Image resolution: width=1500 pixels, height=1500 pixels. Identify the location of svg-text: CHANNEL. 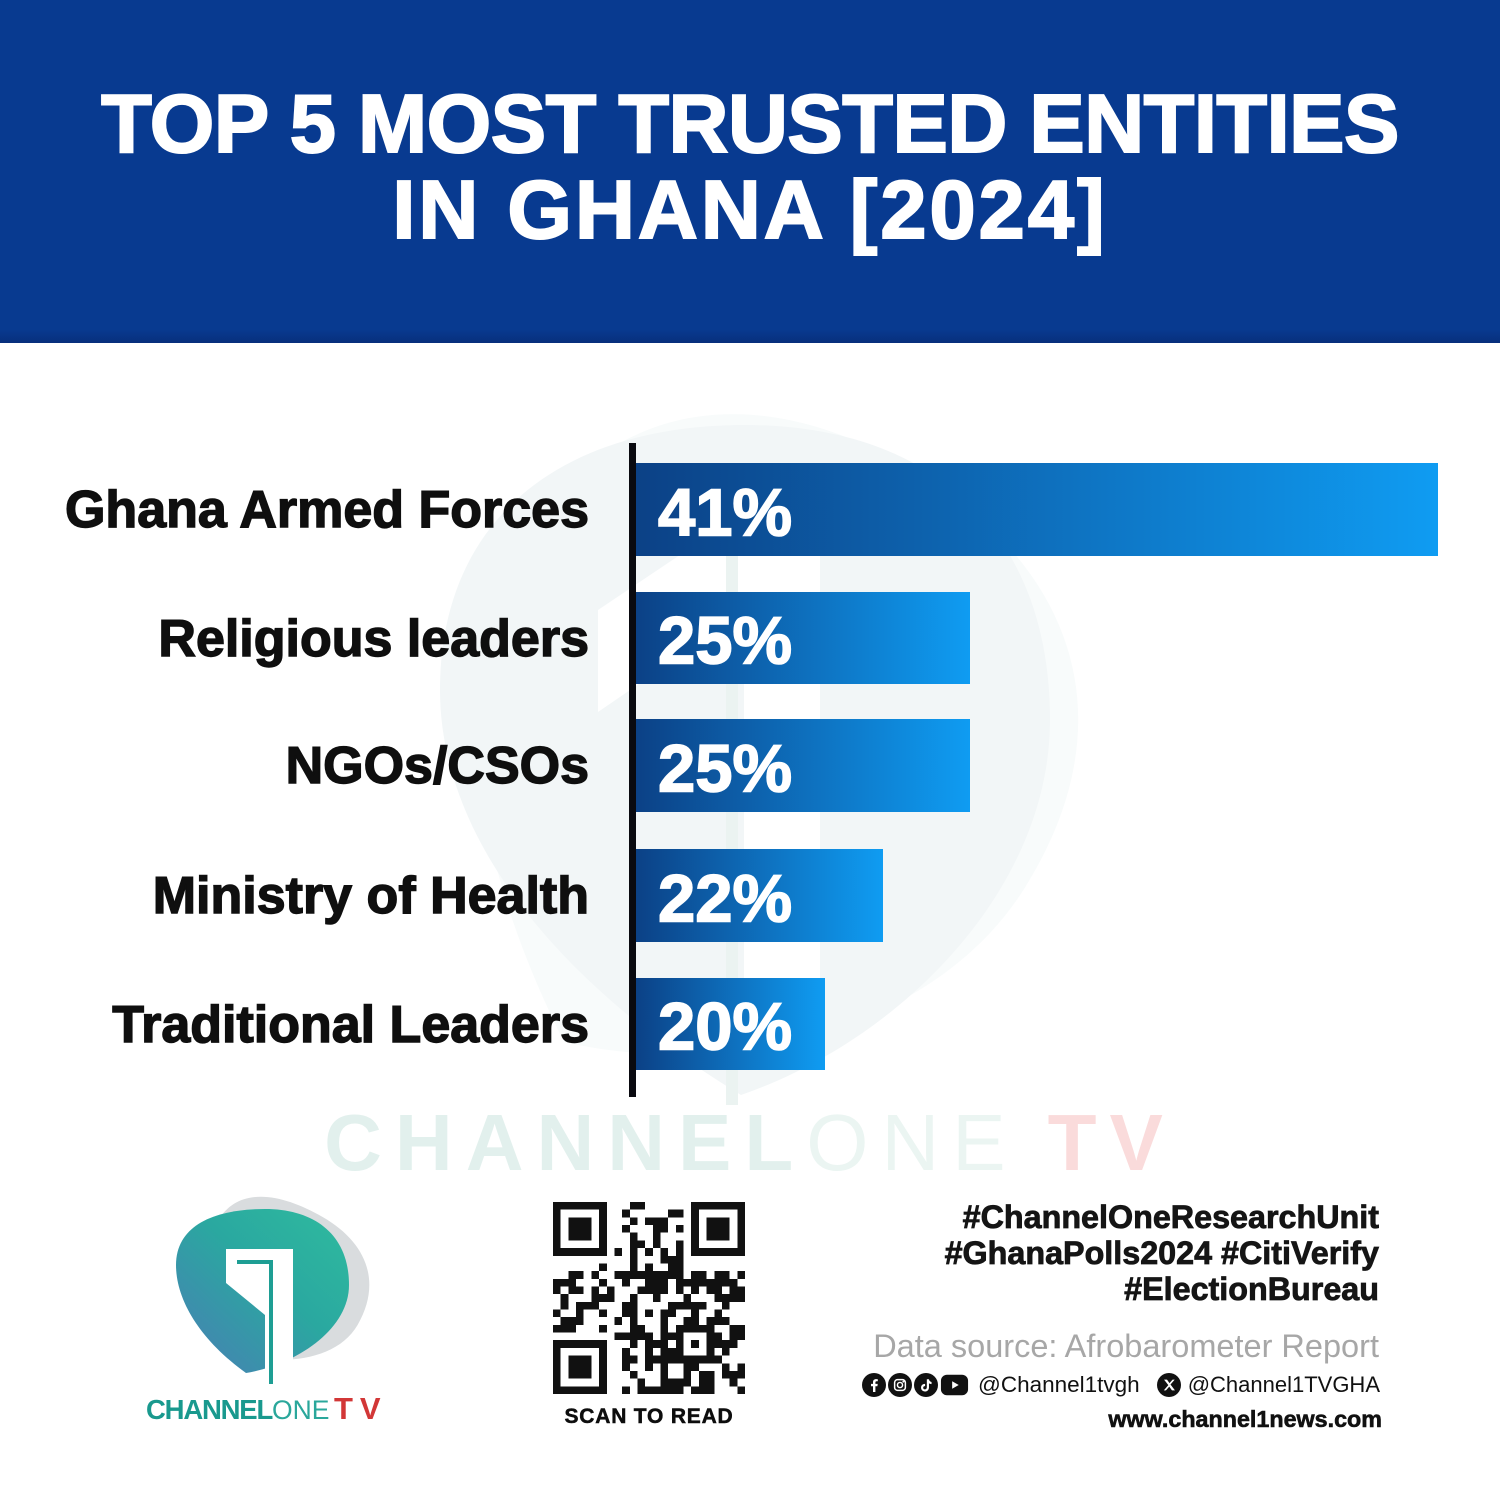
(209, 1408).